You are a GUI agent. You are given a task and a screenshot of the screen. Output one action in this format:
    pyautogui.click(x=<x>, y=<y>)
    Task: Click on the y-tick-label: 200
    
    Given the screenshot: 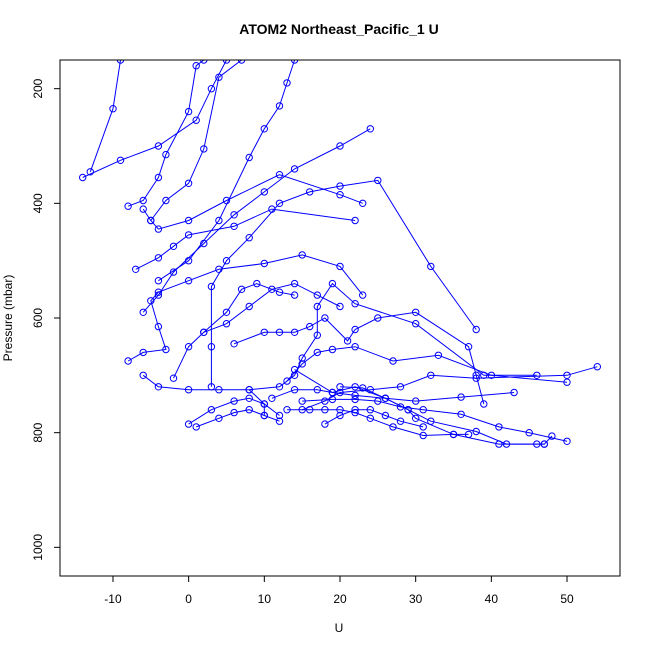 What is the action you would take?
    pyautogui.click(x=38, y=88)
    